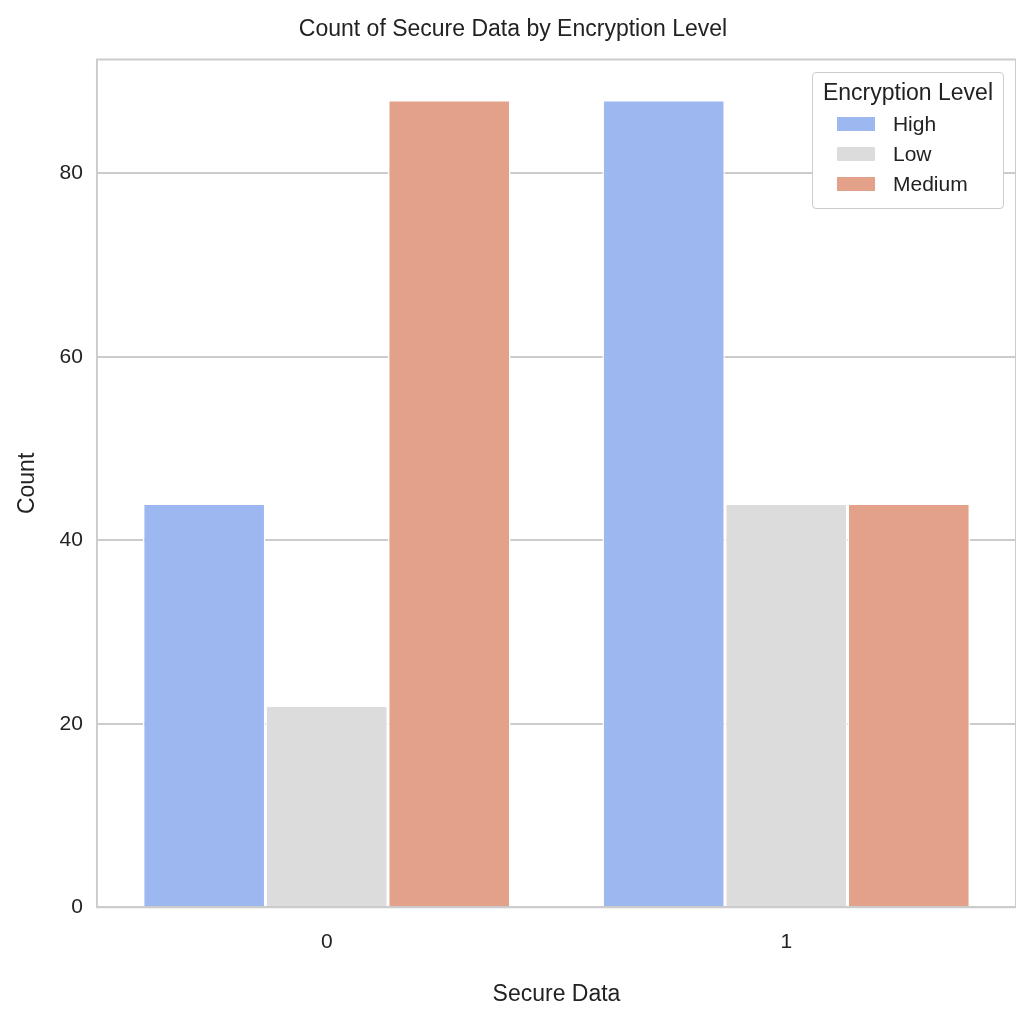 The image size is (1016, 1022). What do you see at coordinates (513, 28) in the screenshot?
I see `chart-title: Count of Secure Data by Encryption Level` at bounding box center [513, 28].